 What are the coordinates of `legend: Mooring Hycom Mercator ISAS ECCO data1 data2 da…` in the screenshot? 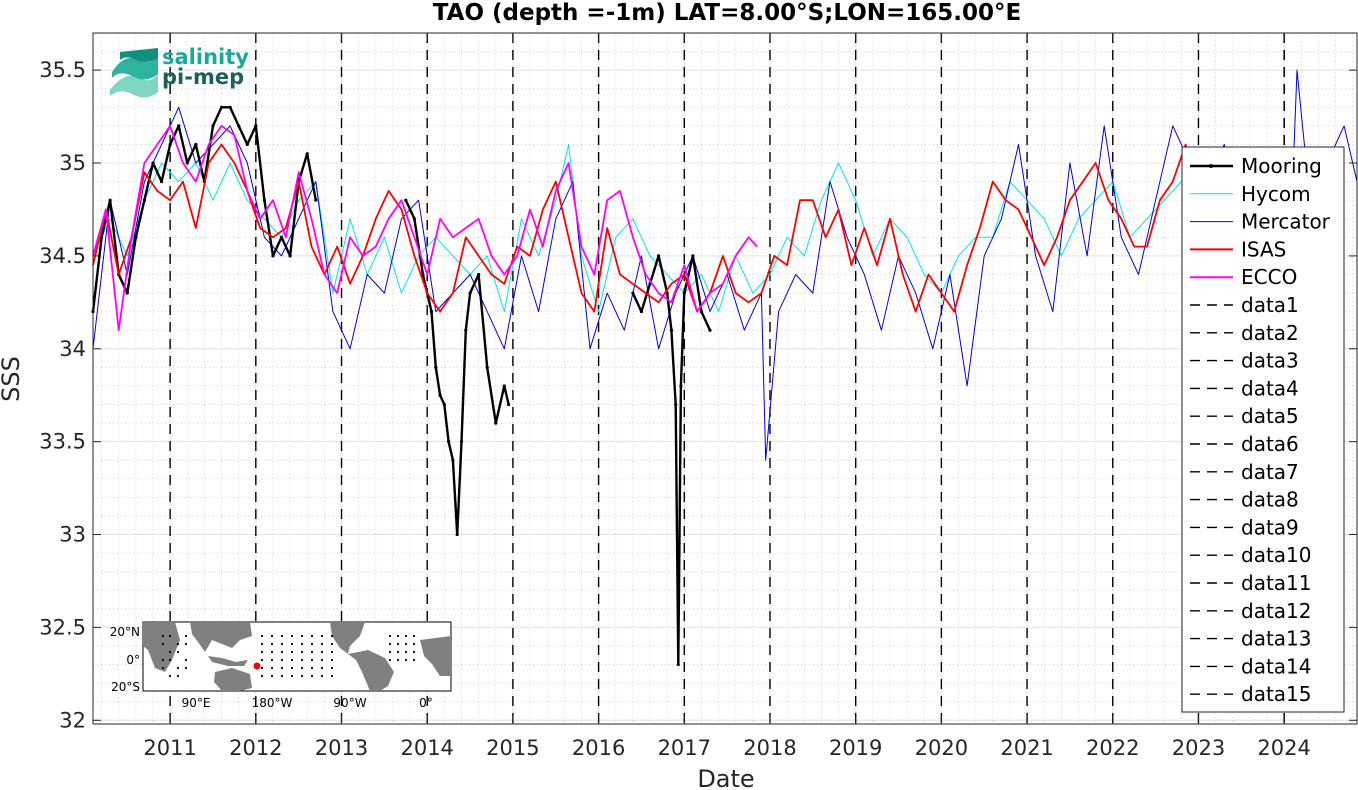 It's located at (1263, 429).